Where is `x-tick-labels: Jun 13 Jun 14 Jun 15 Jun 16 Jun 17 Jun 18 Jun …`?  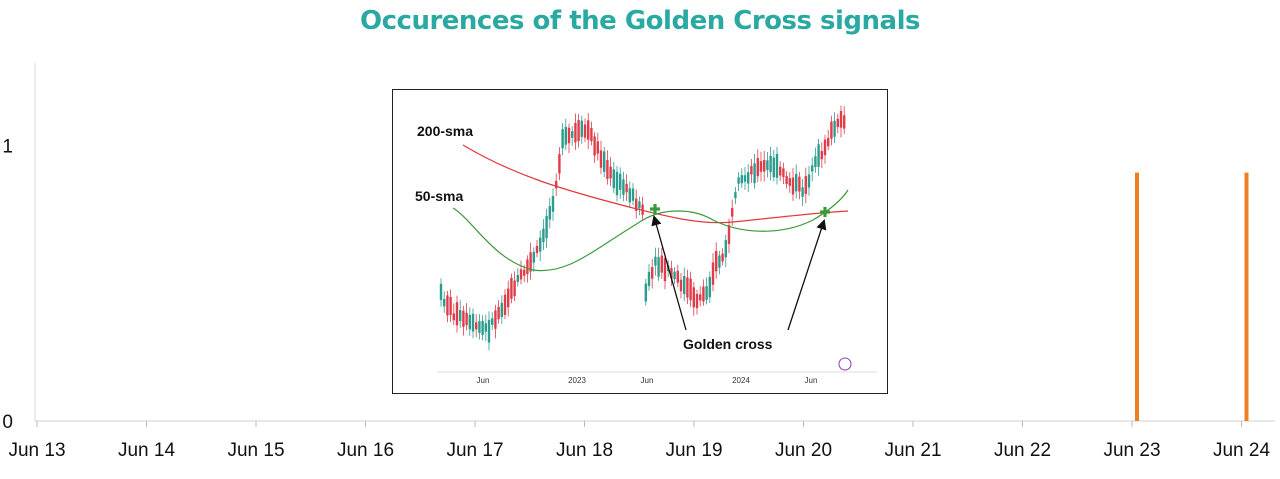 x-tick-labels: Jun 13 Jun 14 Jun 15 Jun 16 Jun 17 Jun 18 Jun … is located at coordinates (639, 450).